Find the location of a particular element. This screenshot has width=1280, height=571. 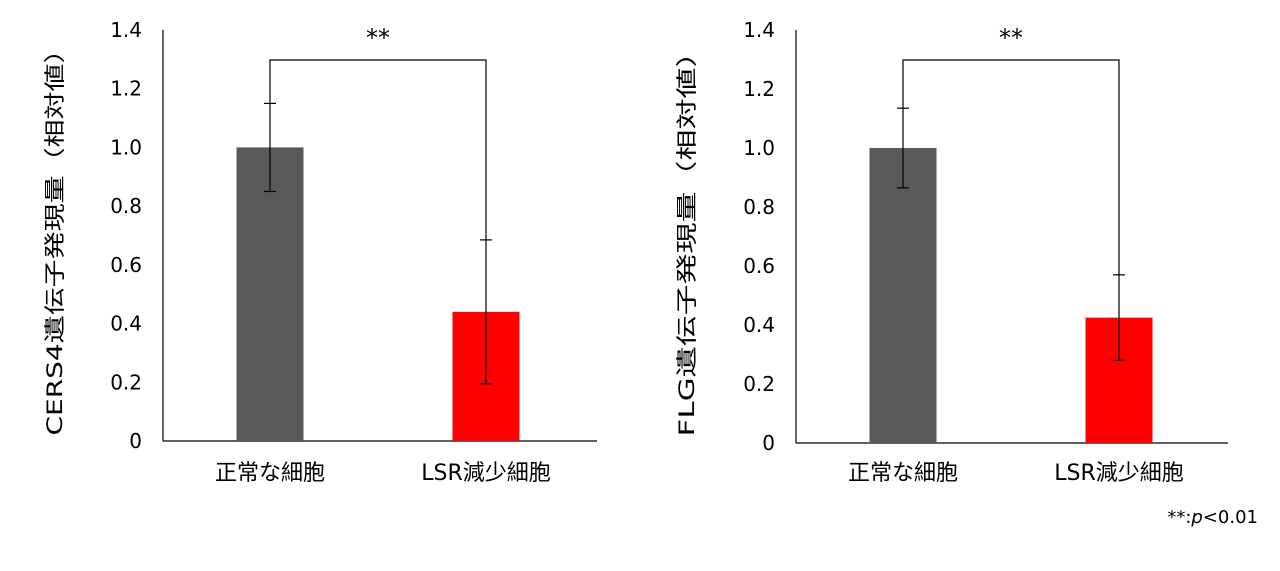

footnote-stars: **: is located at coordinates (1179, 517).